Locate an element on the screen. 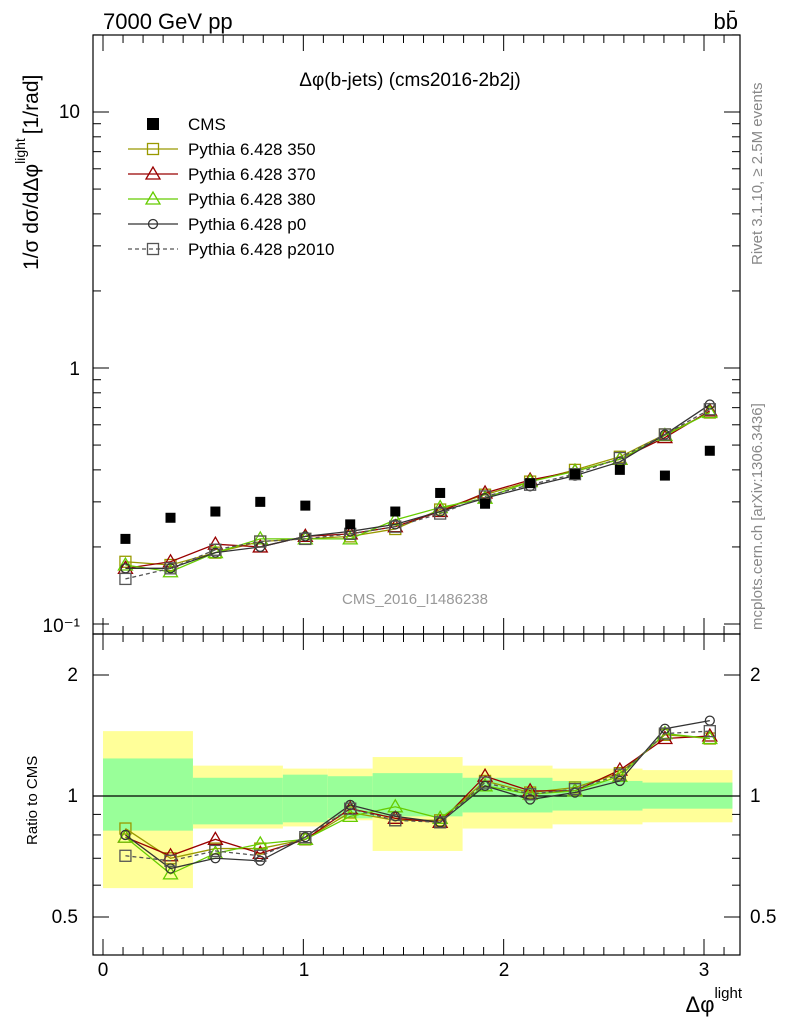 The width and height of the screenshot is (786, 1024). process-label: bb̄ is located at coordinates (726, 21).